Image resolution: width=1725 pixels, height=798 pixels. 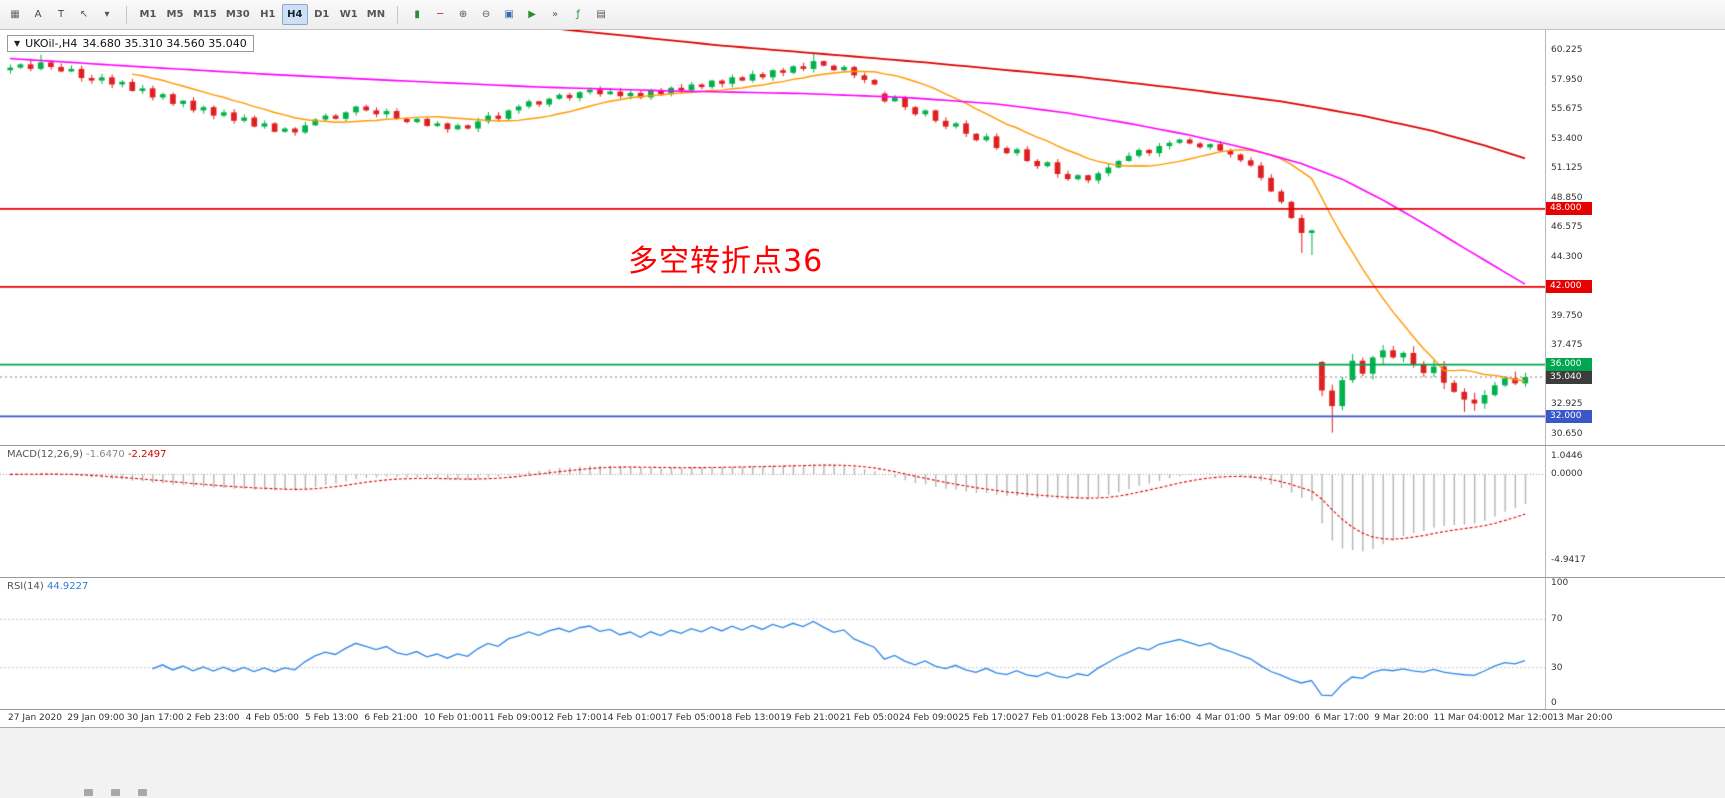 I want to click on rsi-axis-label: 0, so click(x=1554, y=703).